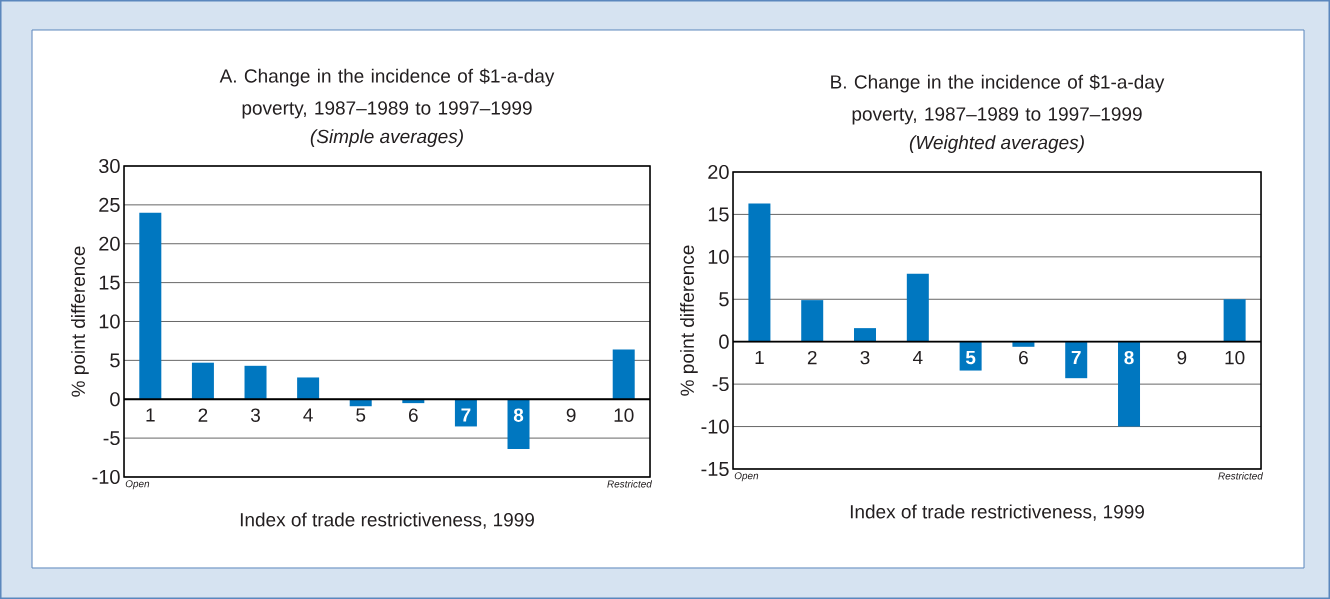  I want to click on y-tick-label: 5, so click(724, 299).